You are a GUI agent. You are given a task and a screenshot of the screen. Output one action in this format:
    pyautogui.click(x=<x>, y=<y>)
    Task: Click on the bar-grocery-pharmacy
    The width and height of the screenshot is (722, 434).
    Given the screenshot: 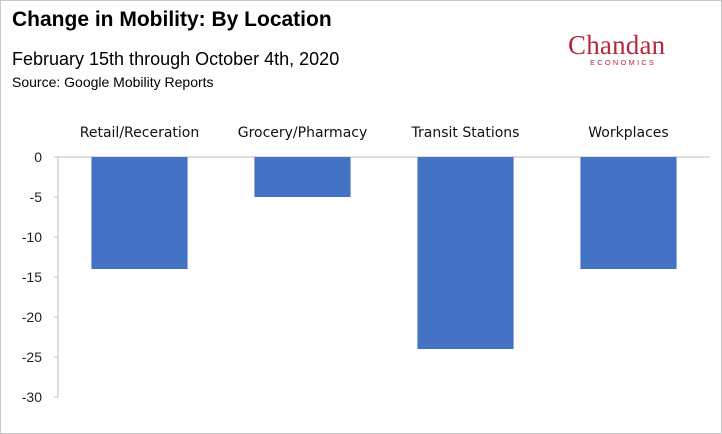 What is the action you would take?
    pyautogui.click(x=302, y=177)
    